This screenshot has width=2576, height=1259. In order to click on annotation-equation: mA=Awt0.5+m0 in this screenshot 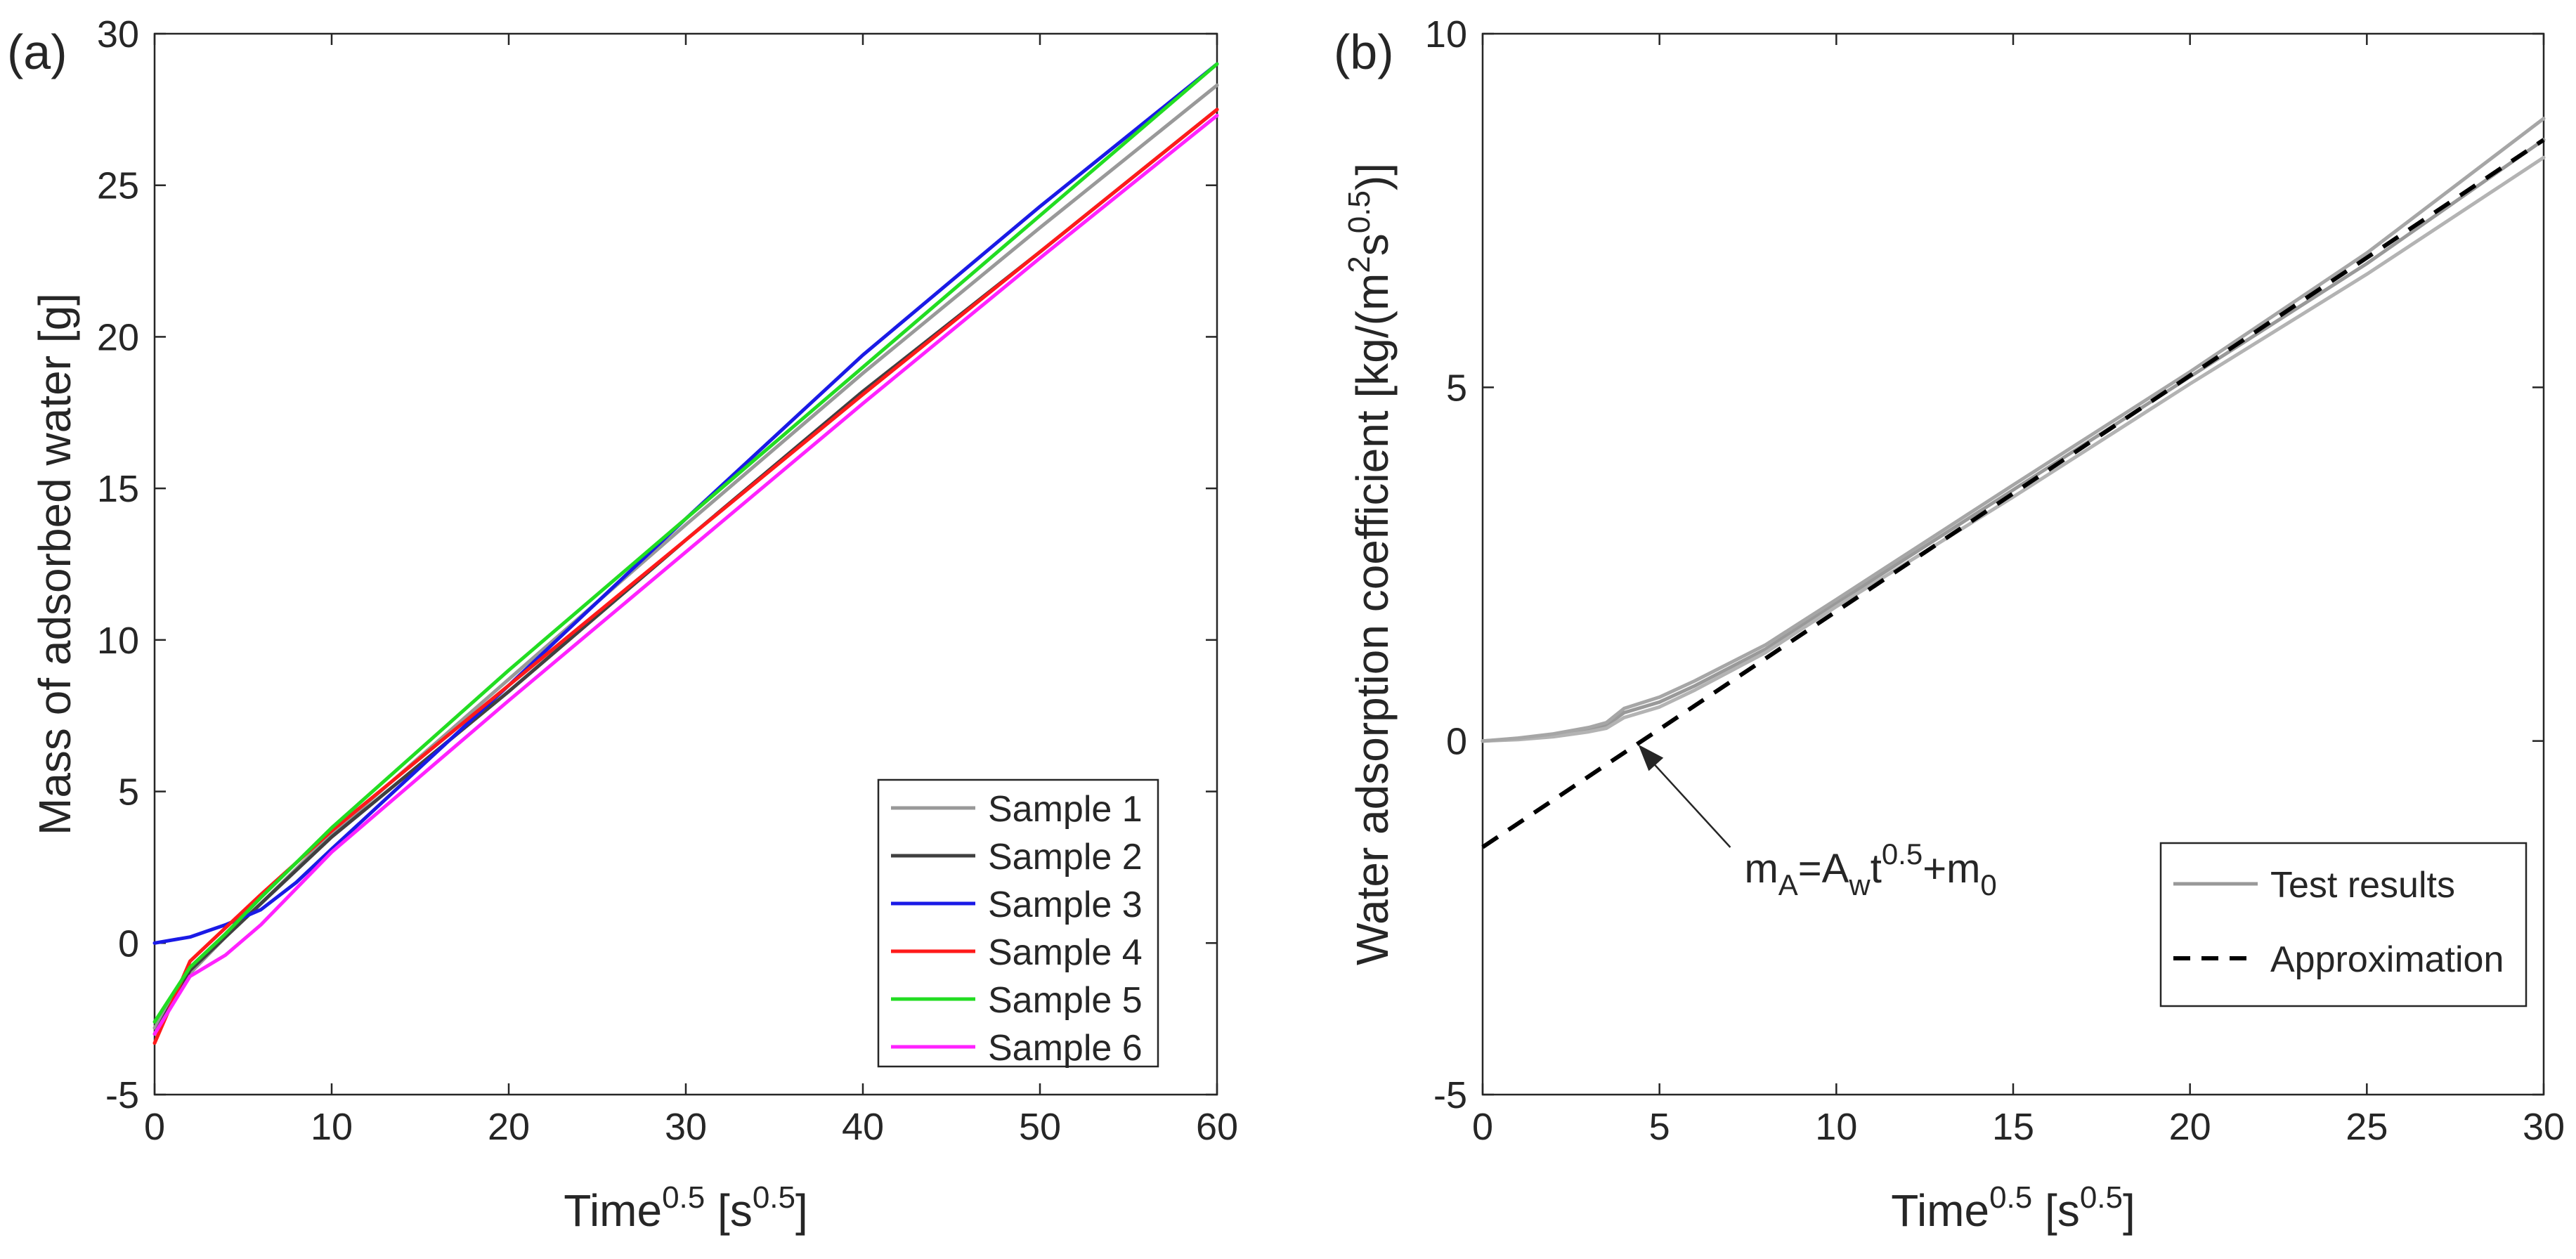, I will do `click(1870, 869)`.